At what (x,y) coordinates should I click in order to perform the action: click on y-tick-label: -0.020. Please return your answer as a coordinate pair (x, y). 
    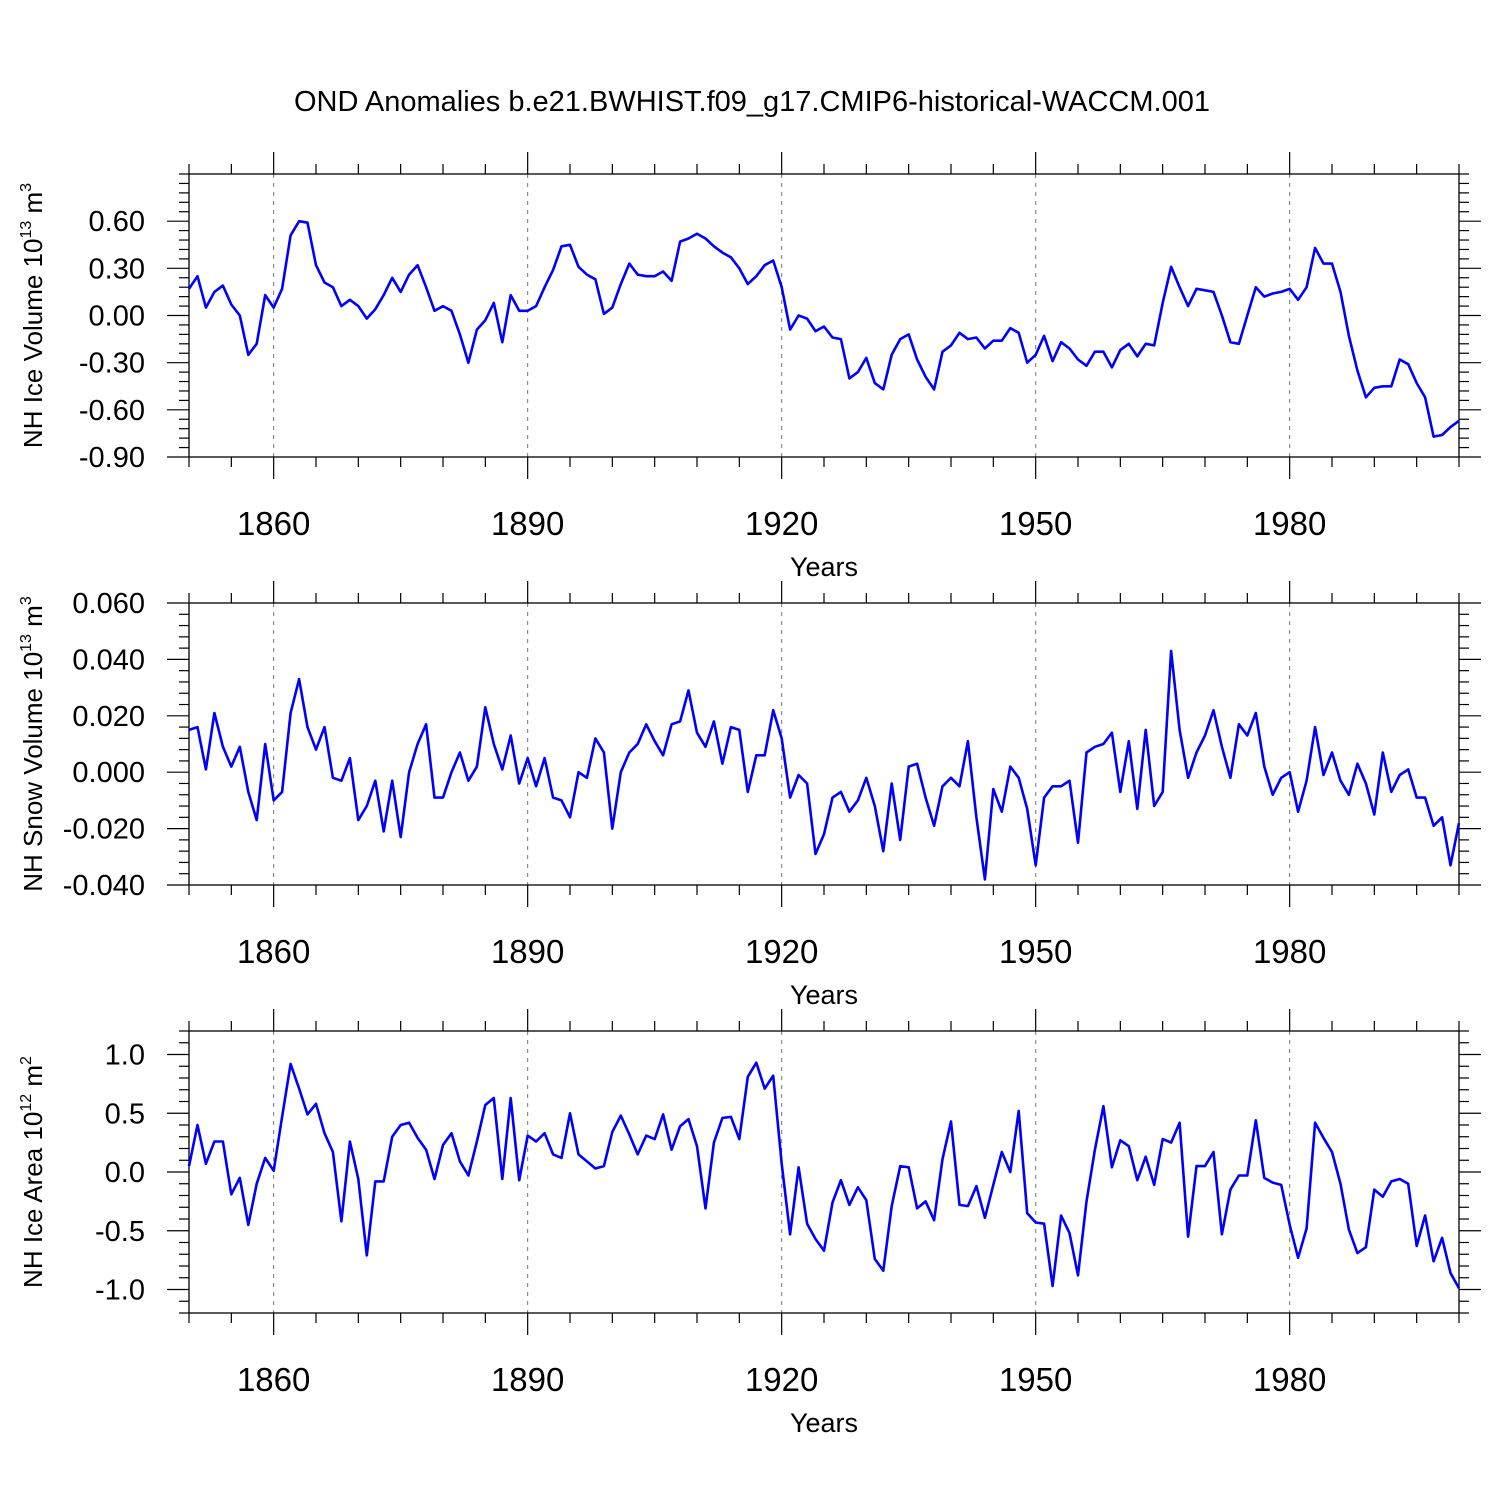
    Looking at the image, I should click on (104, 830).